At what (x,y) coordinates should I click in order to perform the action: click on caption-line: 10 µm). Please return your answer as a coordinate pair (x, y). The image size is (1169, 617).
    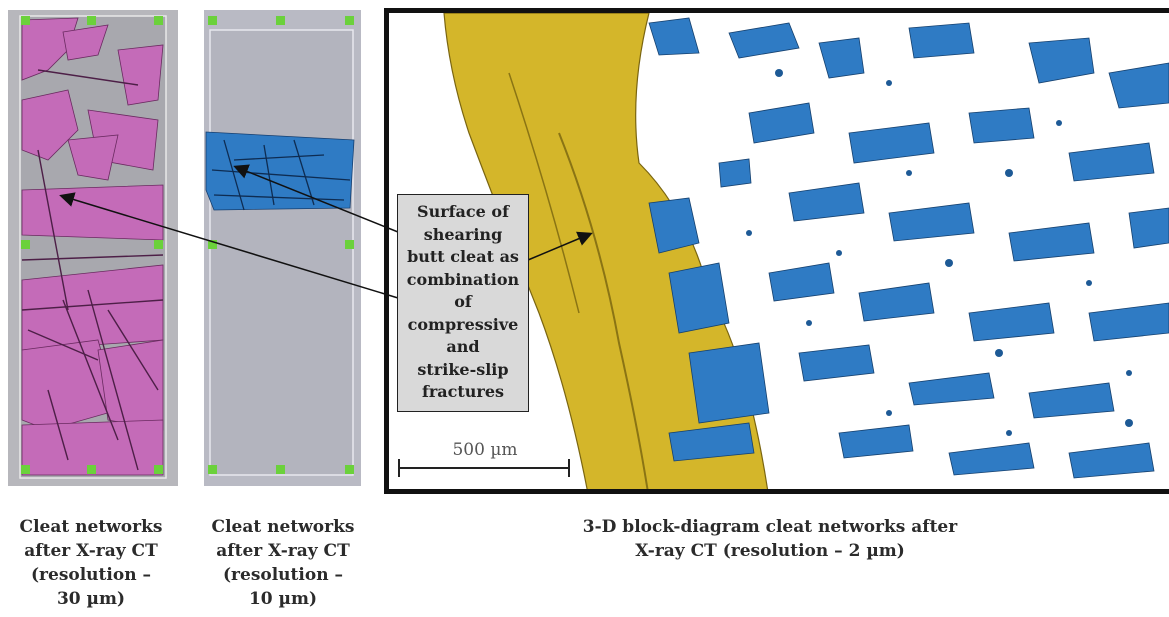
    Looking at the image, I should click on (283, 599).